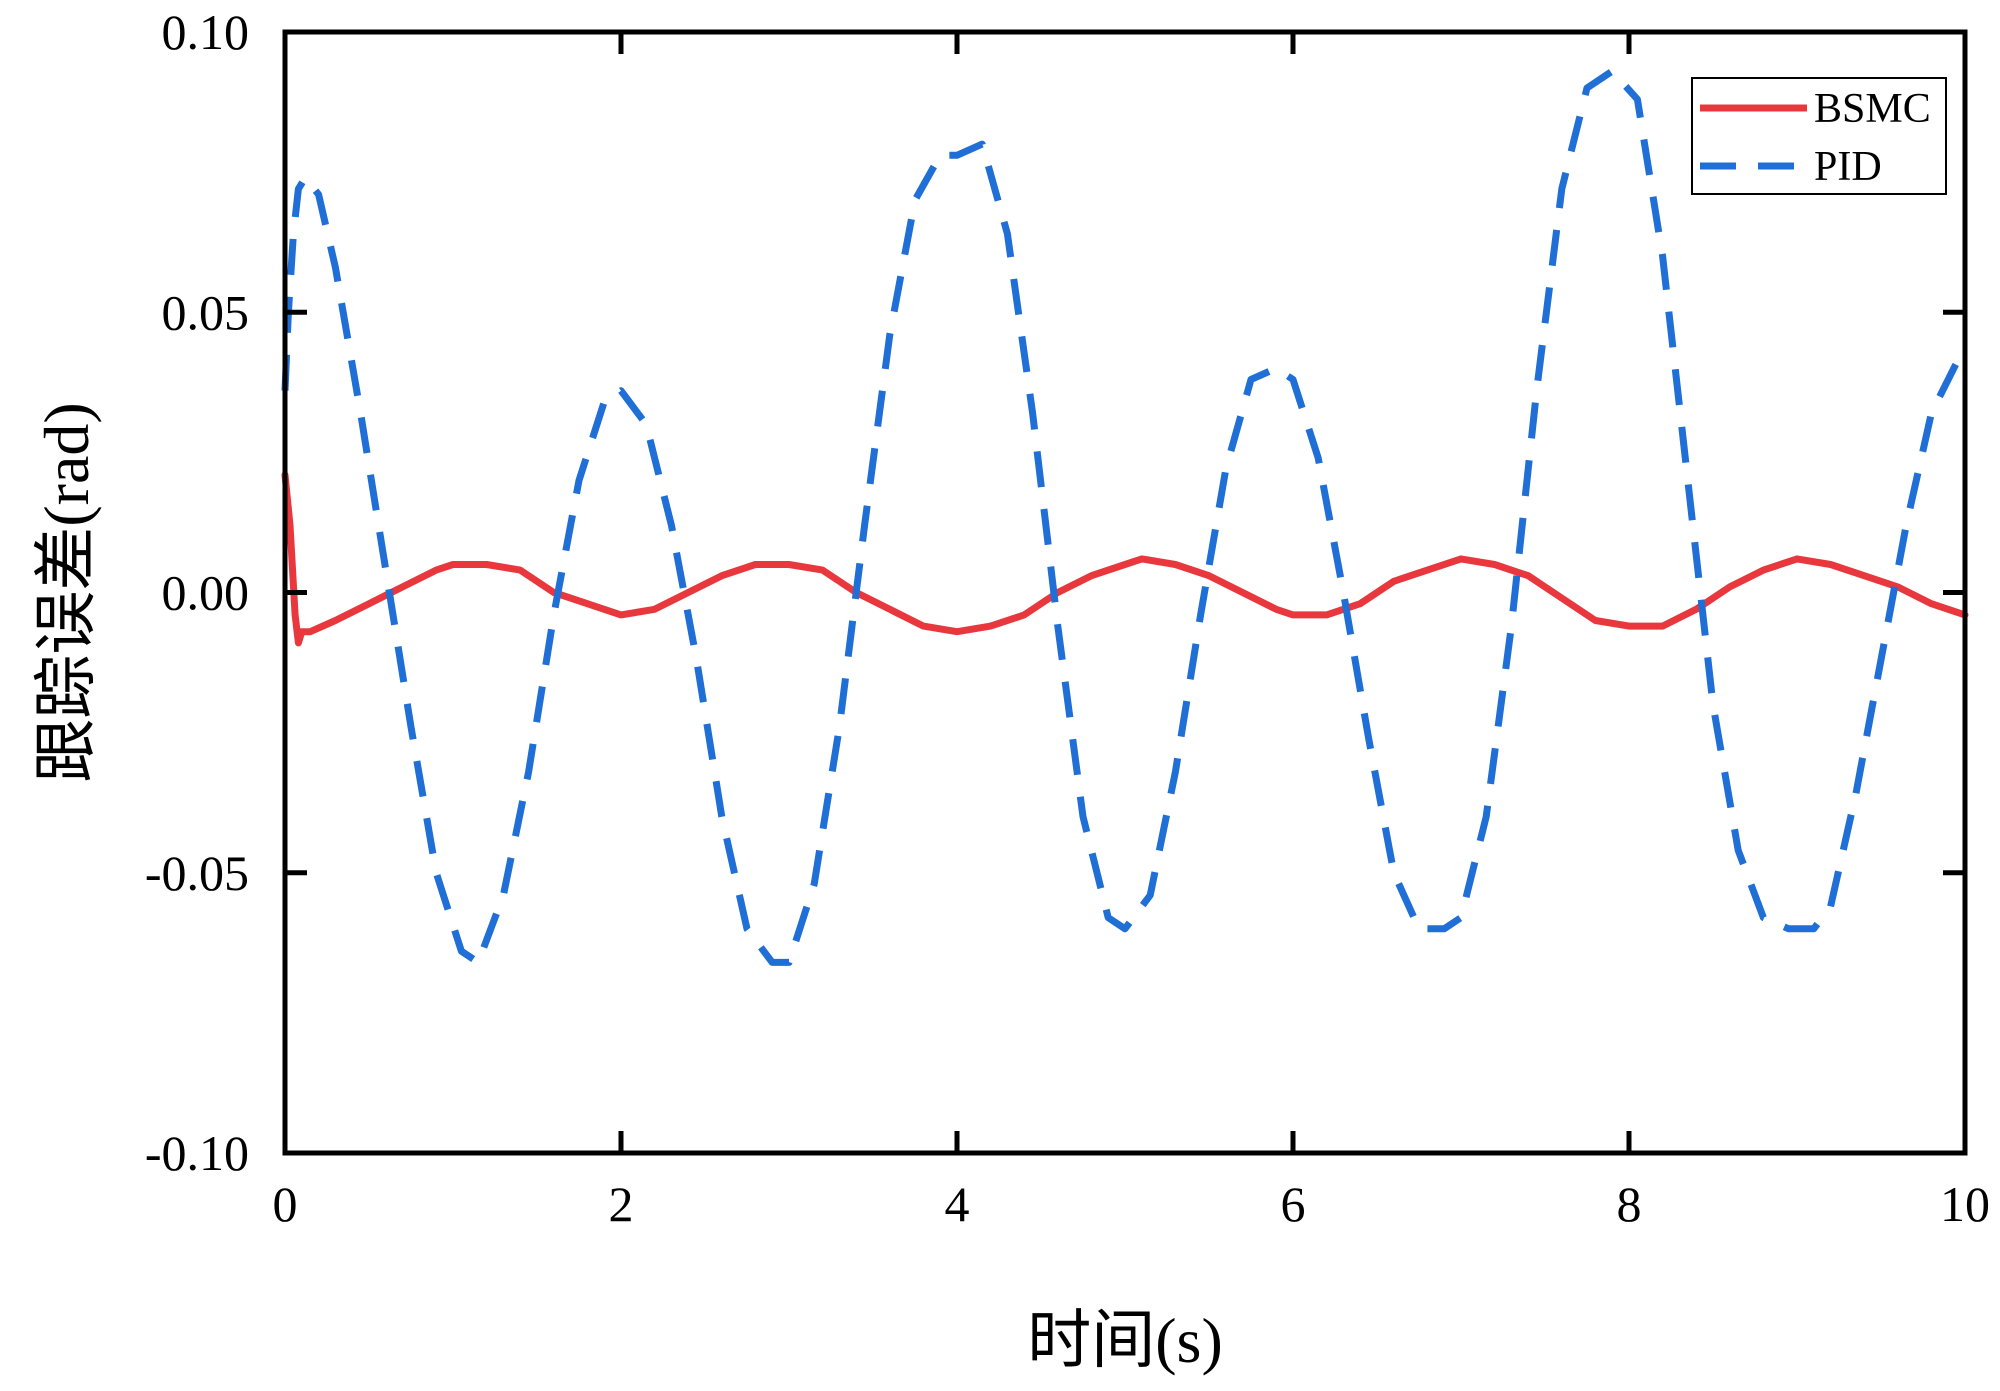 The height and width of the screenshot is (1391, 2000). What do you see at coordinates (957, 1204) in the screenshot?
I see `x-tick-label: 4` at bounding box center [957, 1204].